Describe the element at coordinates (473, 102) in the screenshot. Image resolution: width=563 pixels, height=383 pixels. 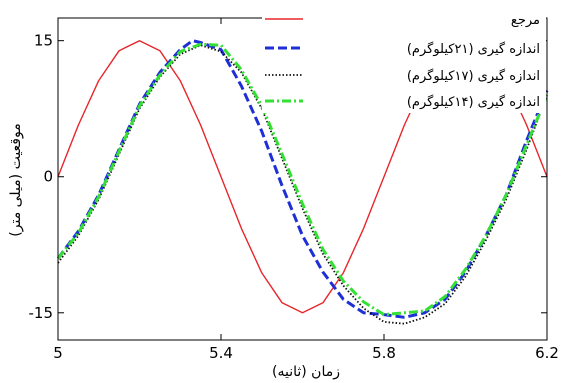
I see `legend-label-4: اندازه گیری (۱۴کیلوگرم)` at that location.